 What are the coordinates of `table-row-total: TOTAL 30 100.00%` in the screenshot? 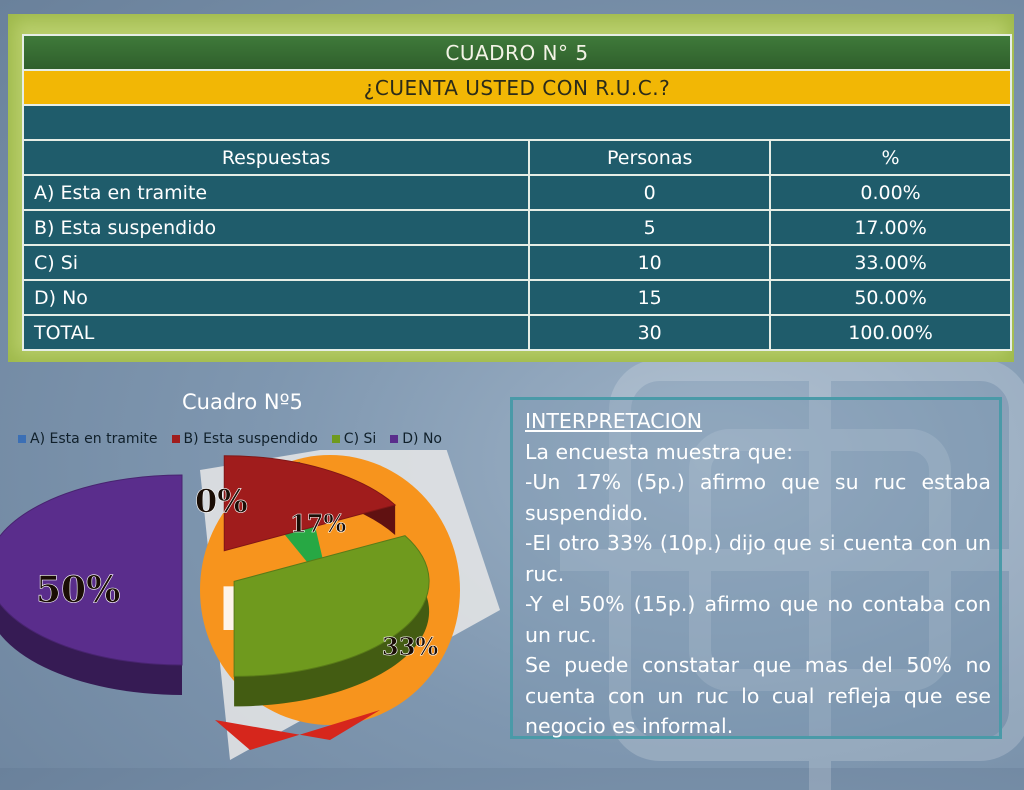 It's located at (516, 332).